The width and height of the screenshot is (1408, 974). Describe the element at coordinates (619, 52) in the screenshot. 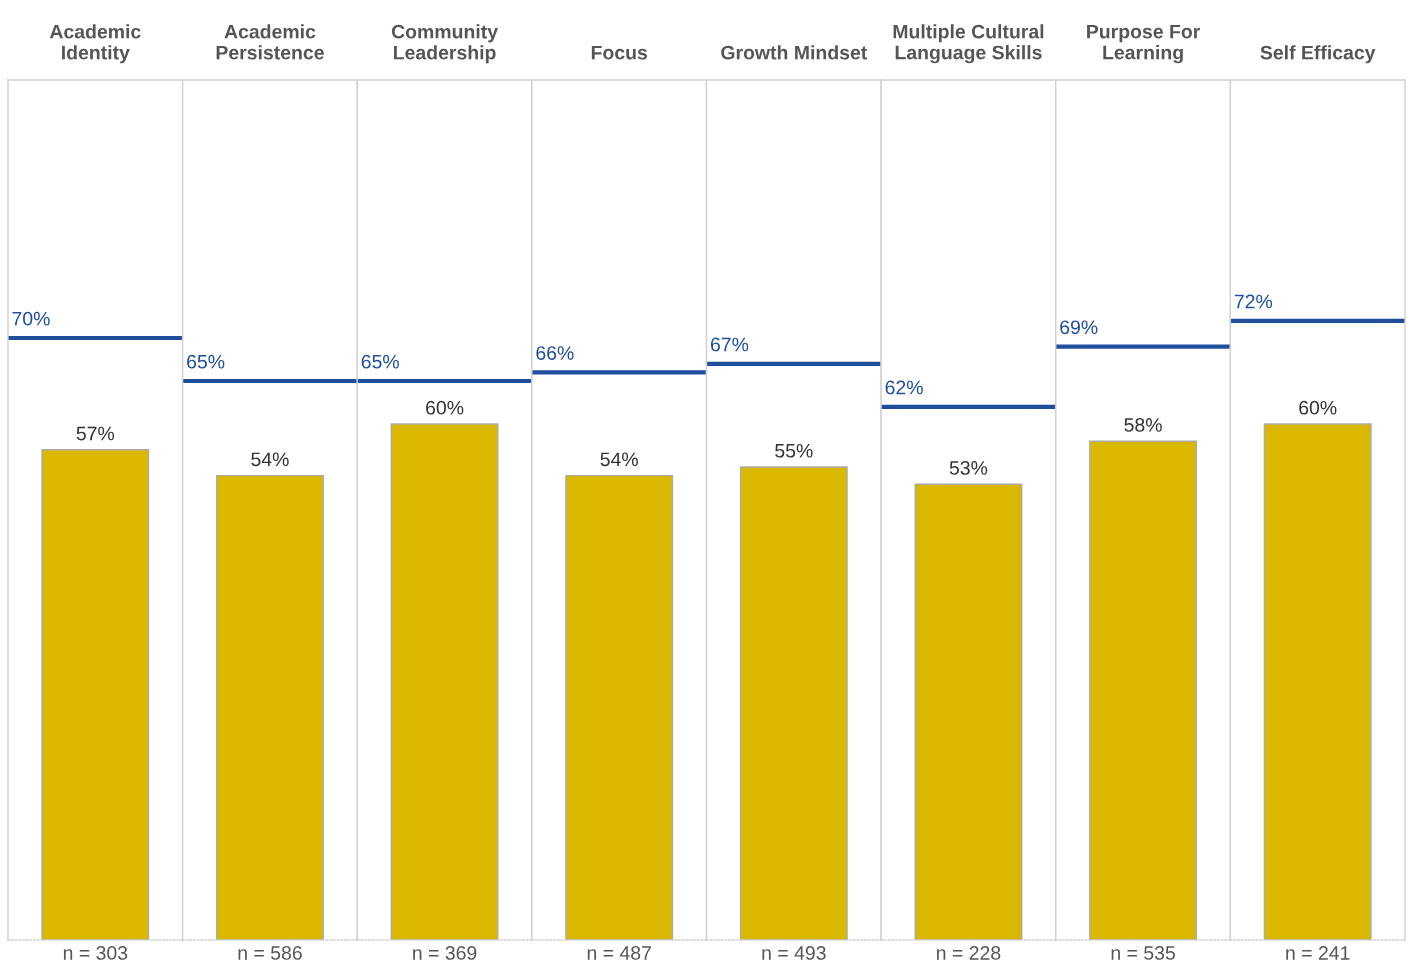

I see `x-tick-label: Focus` at that location.